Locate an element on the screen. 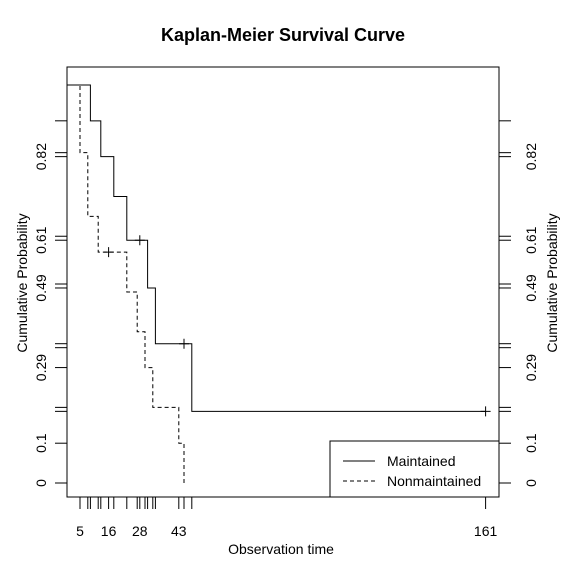 The height and width of the screenshot is (566, 567). curve-nonmaintained is located at coordinates (126, 283).